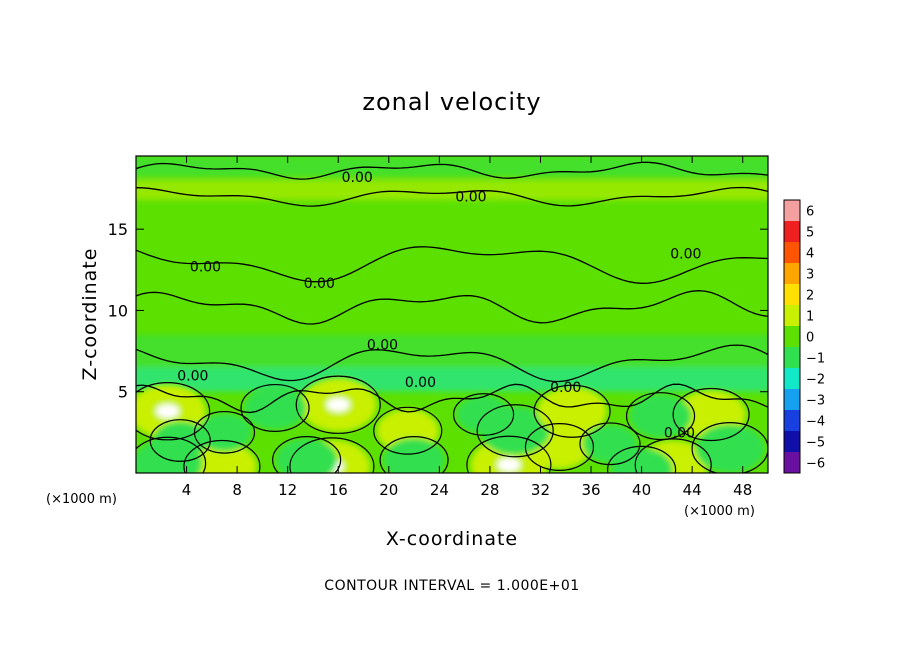 This screenshot has width=904, height=654. I want to click on colorbar: 6 5 4 3 2 1 0 −1 −2 −3 −4 −5 −6, so click(804, 336).